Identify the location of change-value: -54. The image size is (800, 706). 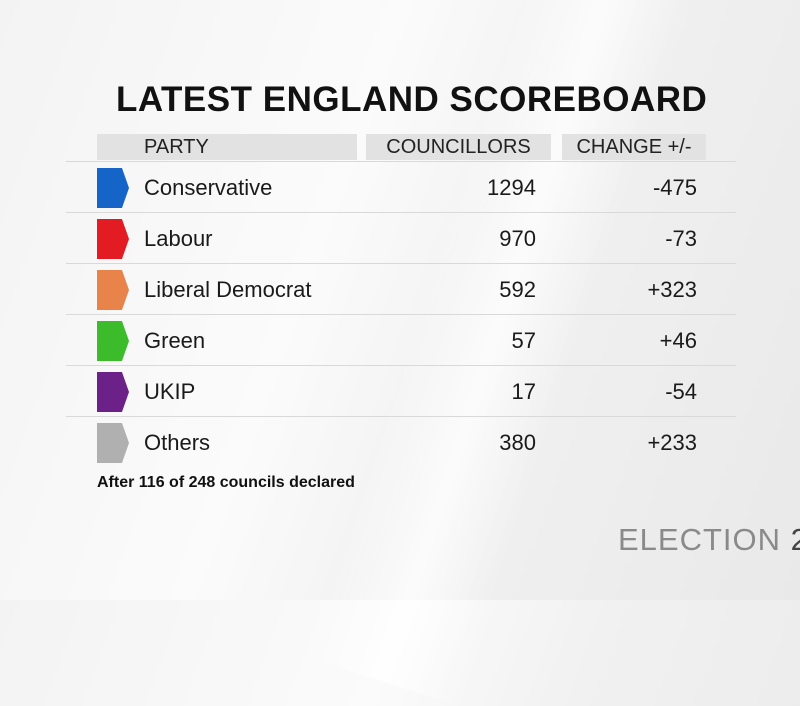
(681, 391).